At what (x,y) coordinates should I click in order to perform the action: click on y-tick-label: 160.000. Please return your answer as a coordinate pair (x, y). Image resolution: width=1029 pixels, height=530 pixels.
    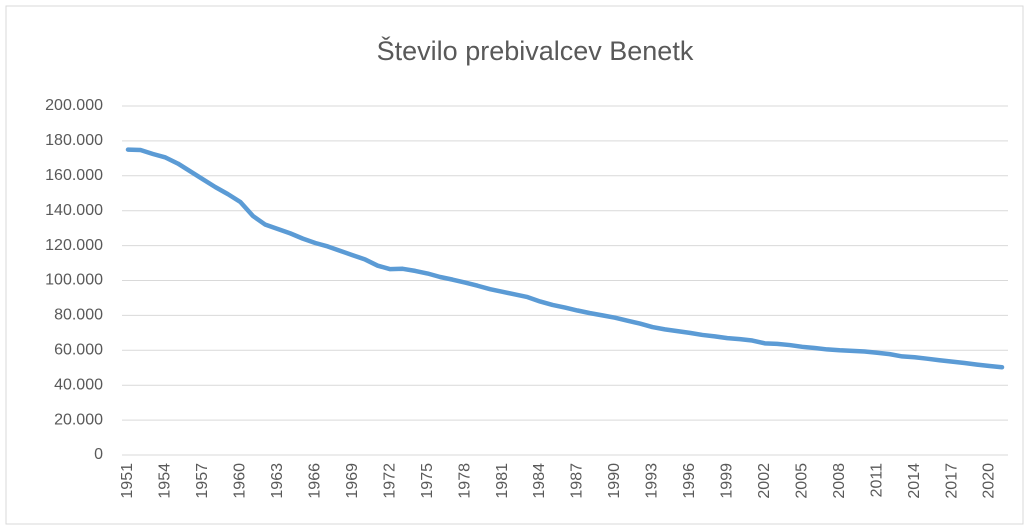
    Looking at the image, I should click on (74, 175).